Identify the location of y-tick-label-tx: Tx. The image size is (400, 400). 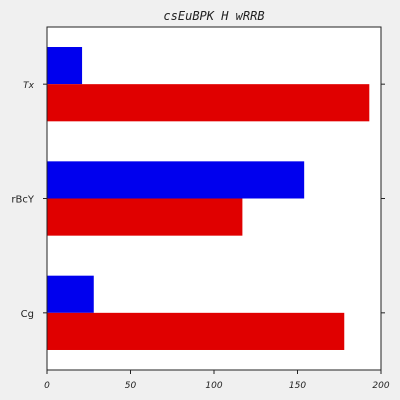
(28, 86).